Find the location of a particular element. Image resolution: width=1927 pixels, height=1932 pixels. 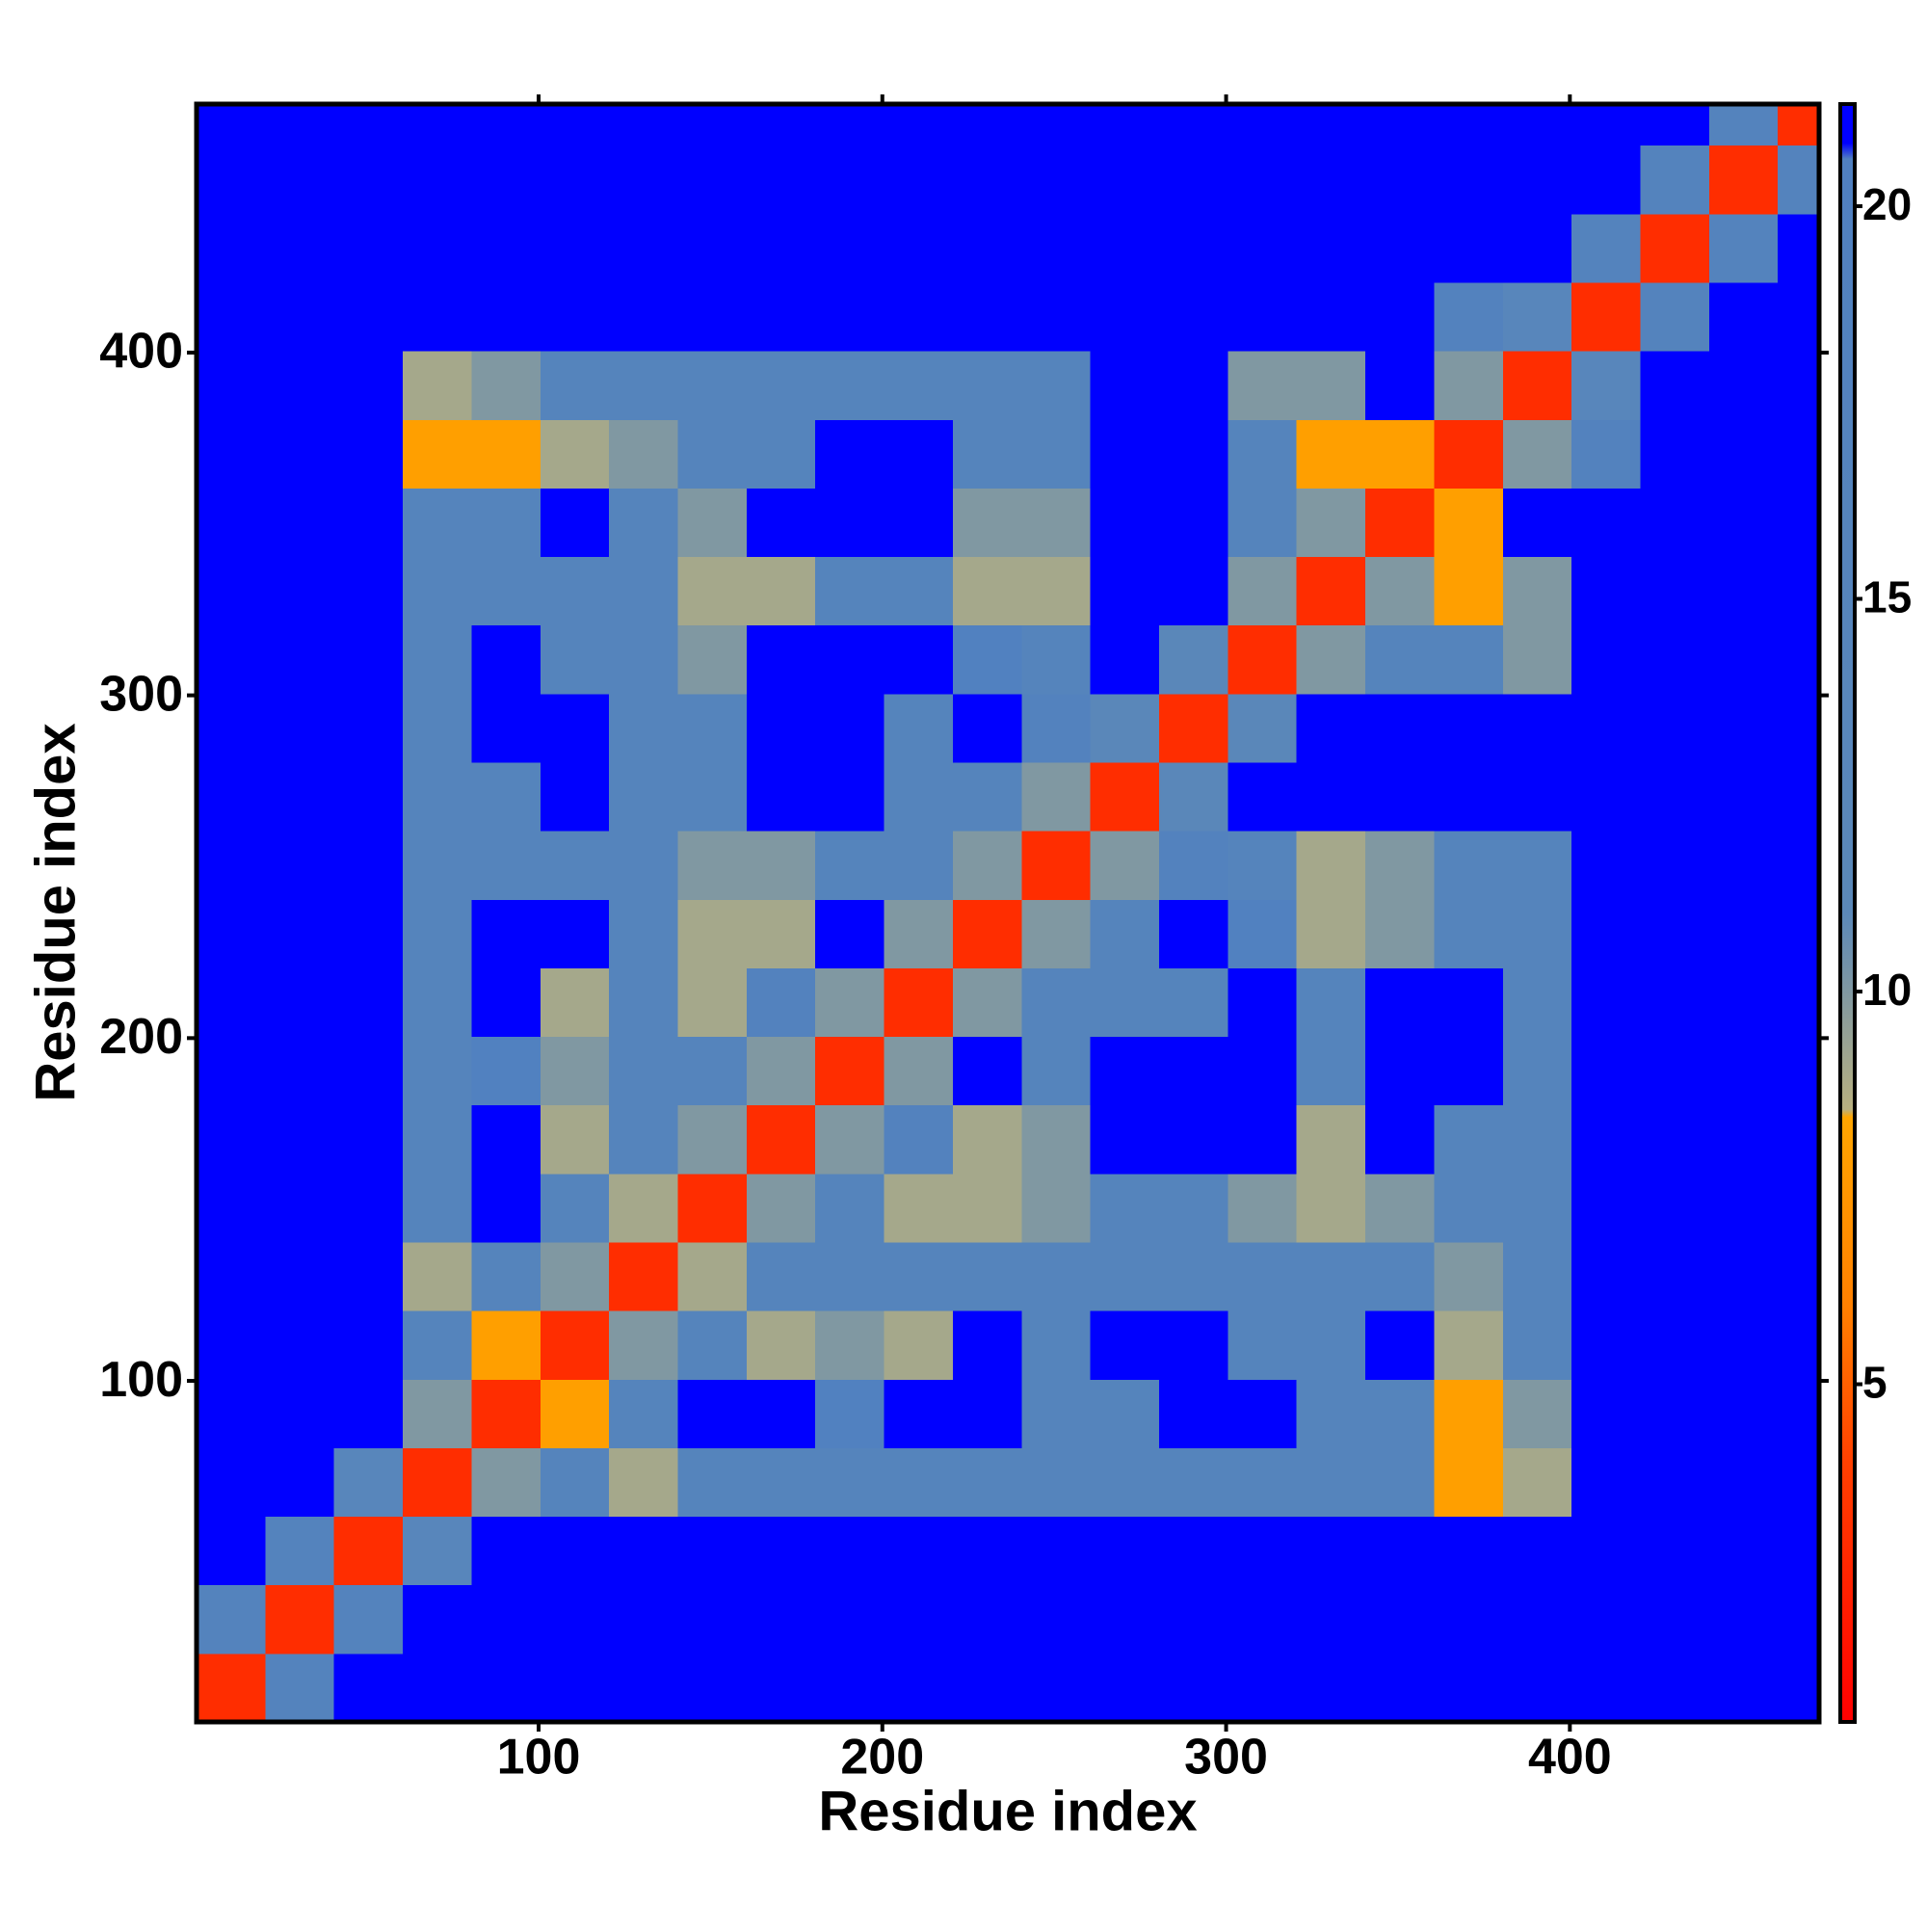

x-tick-label: 400 is located at coordinates (1570, 1758).